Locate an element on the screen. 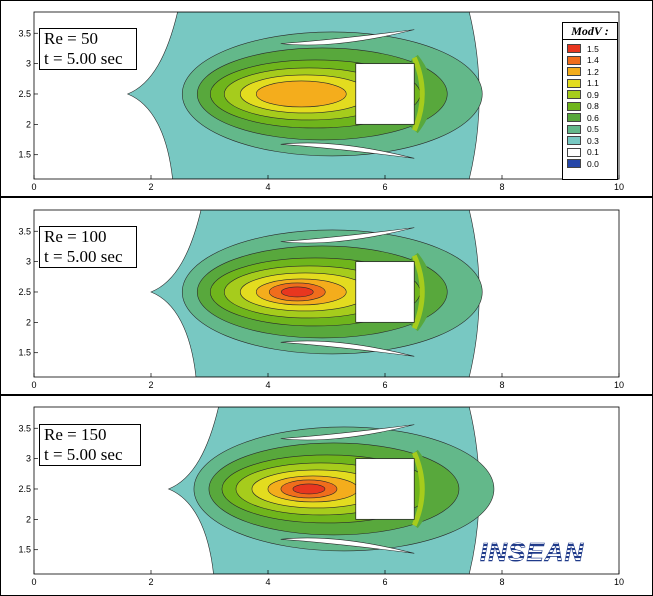  legend-label: 0.3 is located at coordinates (593, 140).